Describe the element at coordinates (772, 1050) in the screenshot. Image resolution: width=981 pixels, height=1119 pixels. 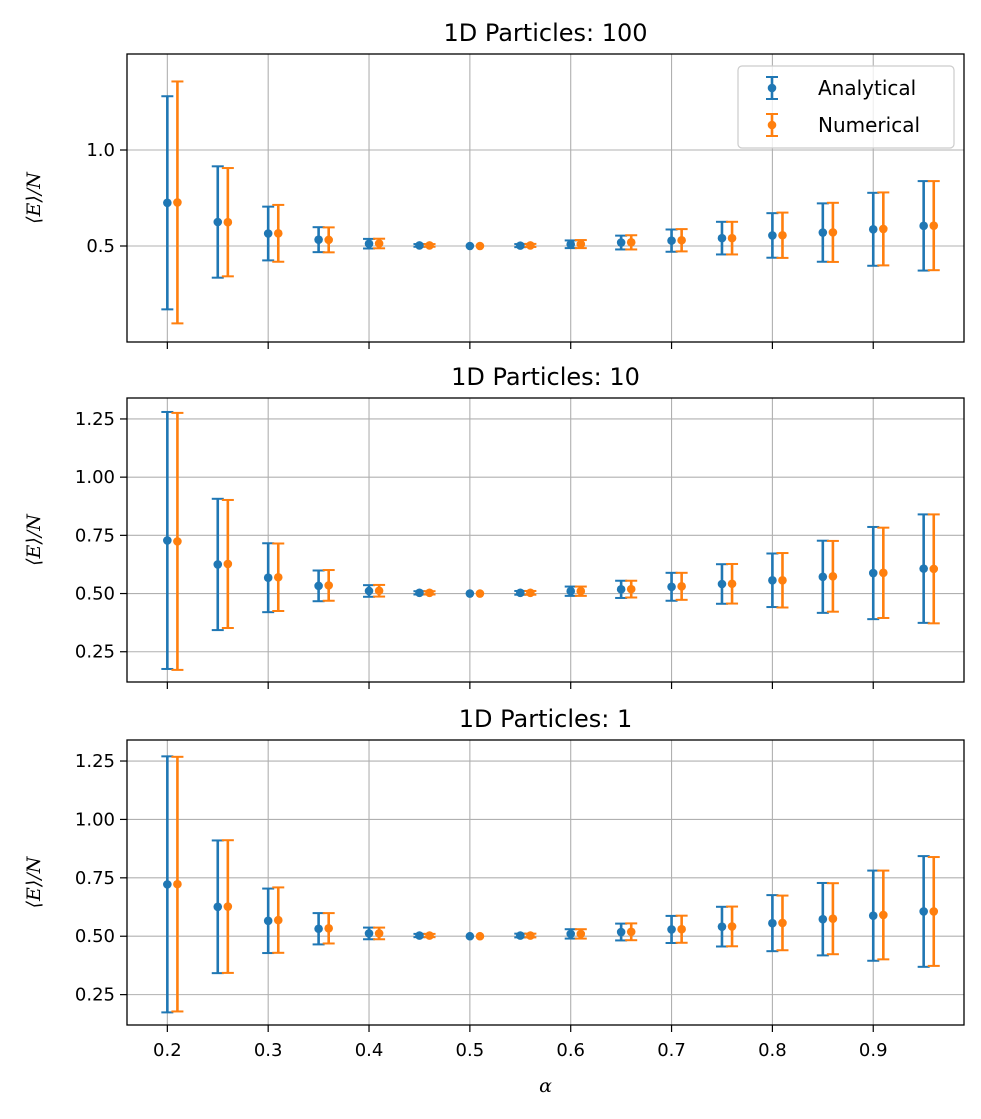
I see `x-tick-label: 0.8` at that location.